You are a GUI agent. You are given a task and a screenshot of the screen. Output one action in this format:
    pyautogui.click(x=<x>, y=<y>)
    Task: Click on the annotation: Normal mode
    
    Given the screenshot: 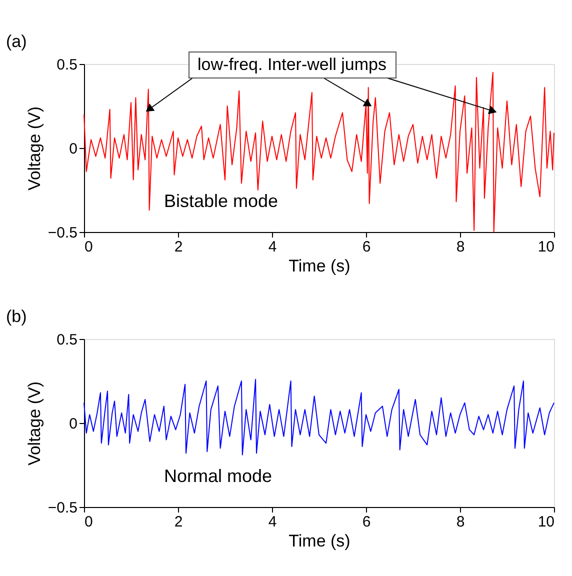 What is the action you would take?
    pyautogui.click(x=218, y=476)
    